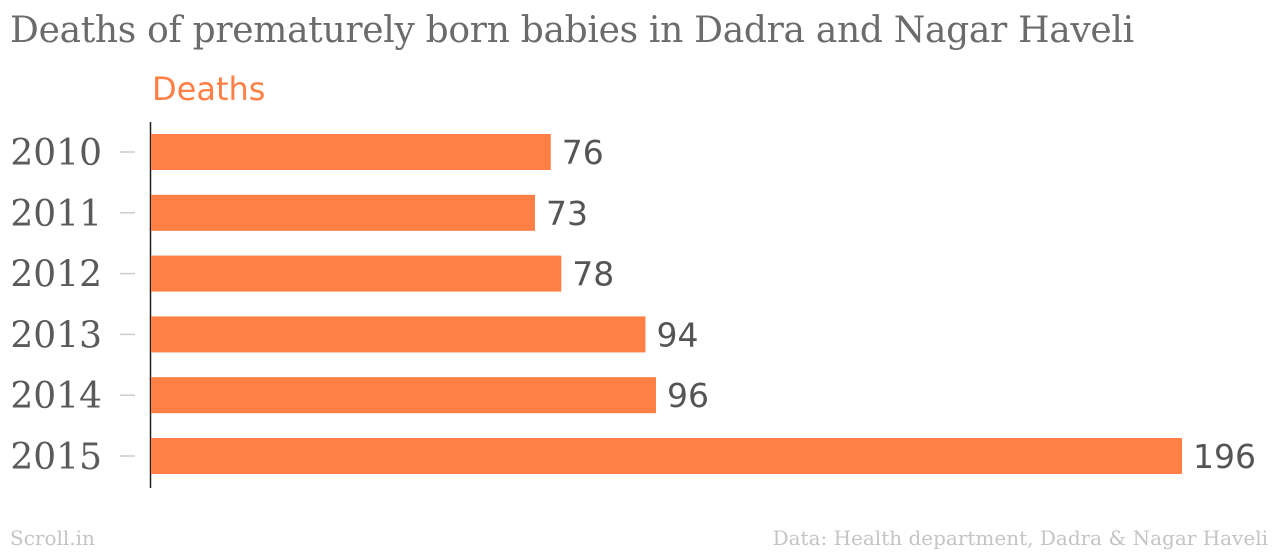 This screenshot has height=554, width=1280. Describe the element at coordinates (666, 456) in the screenshot. I see `bar-2015` at that location.